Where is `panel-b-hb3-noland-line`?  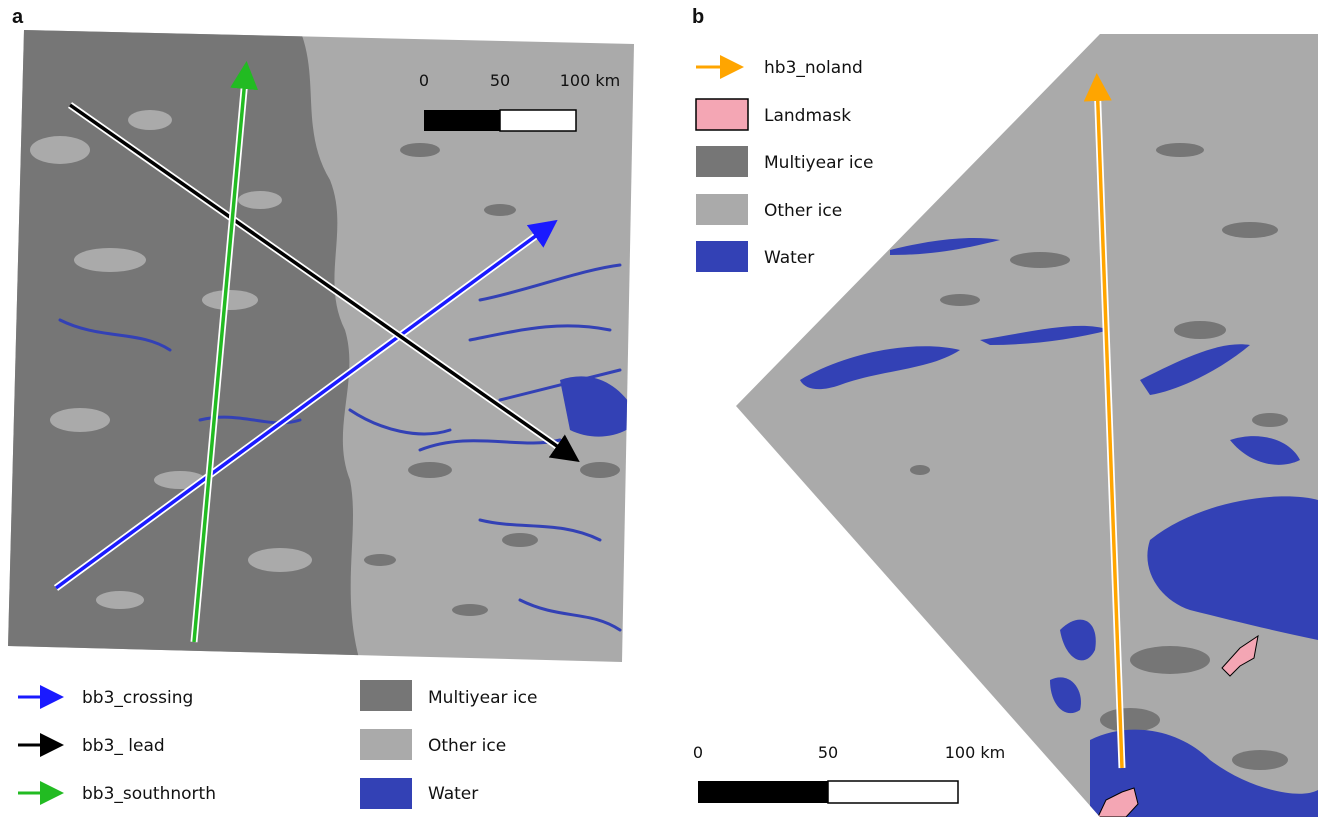 panel-b-hb3-noland-line is located at coordinates (1103, 421).